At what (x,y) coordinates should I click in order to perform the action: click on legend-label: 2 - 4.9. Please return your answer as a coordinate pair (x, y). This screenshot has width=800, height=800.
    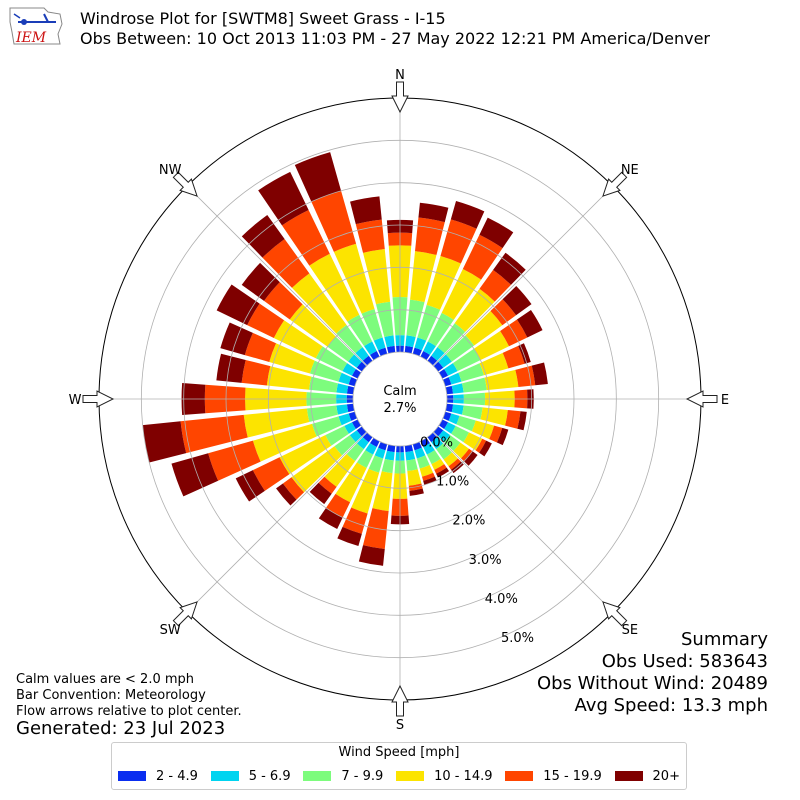
    Looking at the image, I should click on (177, 776).